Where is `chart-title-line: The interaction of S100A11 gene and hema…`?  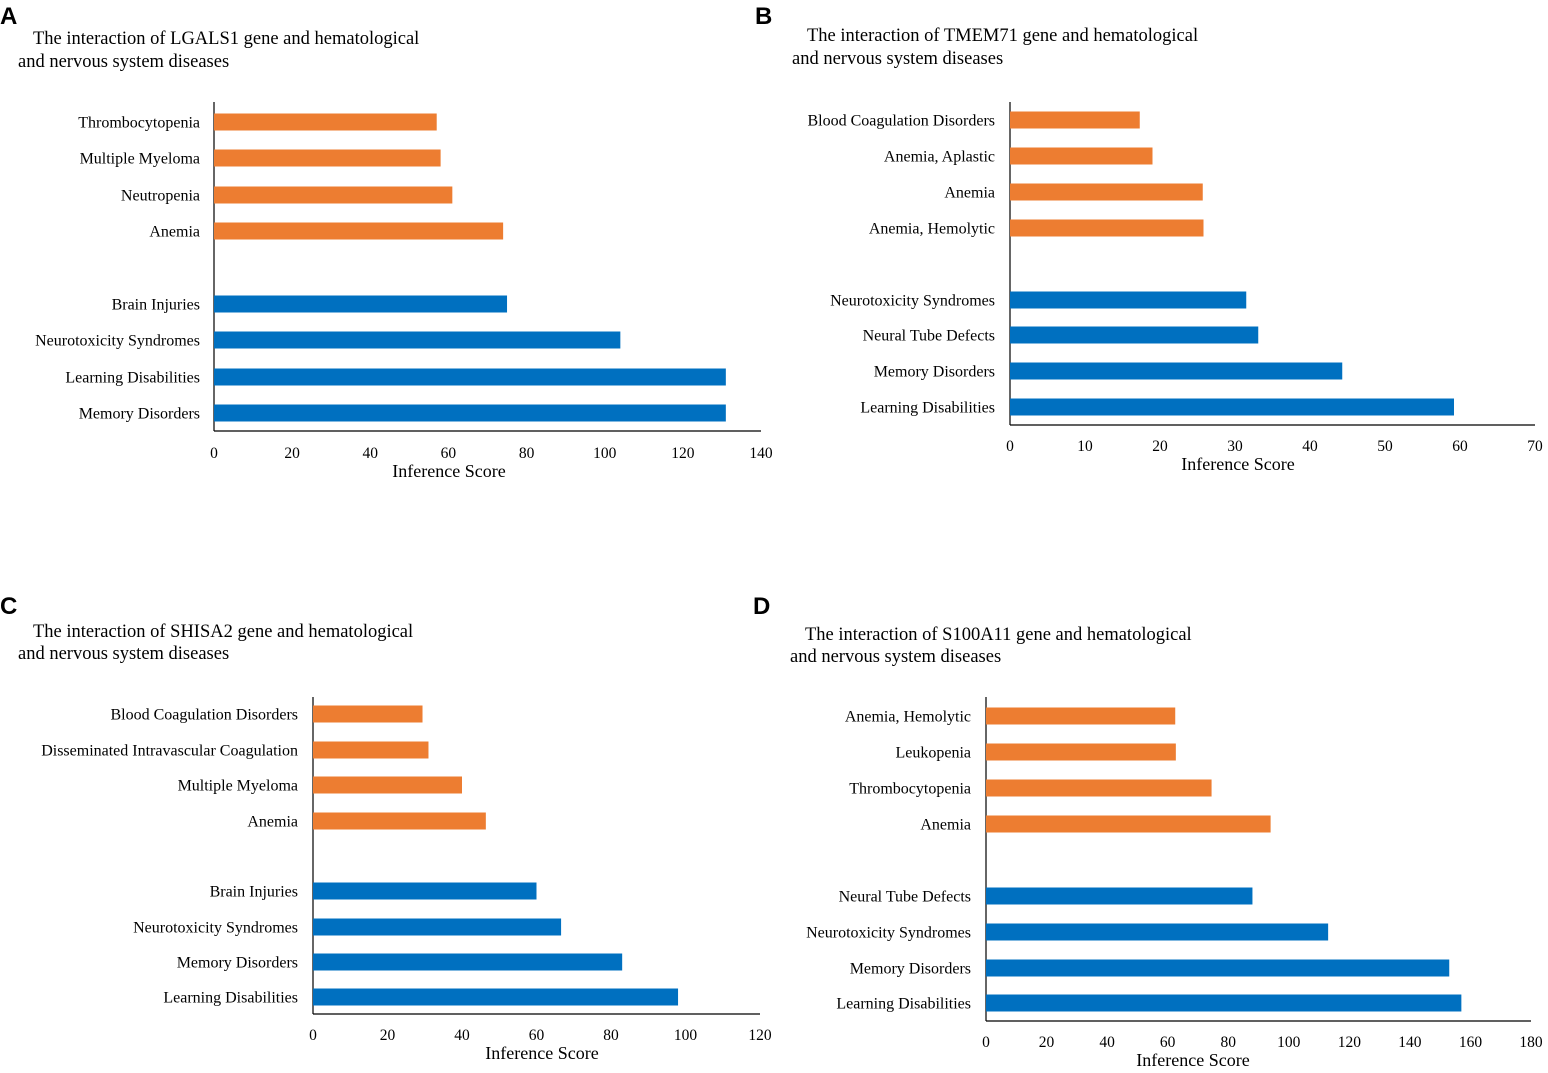 chart-title-line: The interaction of S100A11 gene and hema… is located at coordinates (998, 635).